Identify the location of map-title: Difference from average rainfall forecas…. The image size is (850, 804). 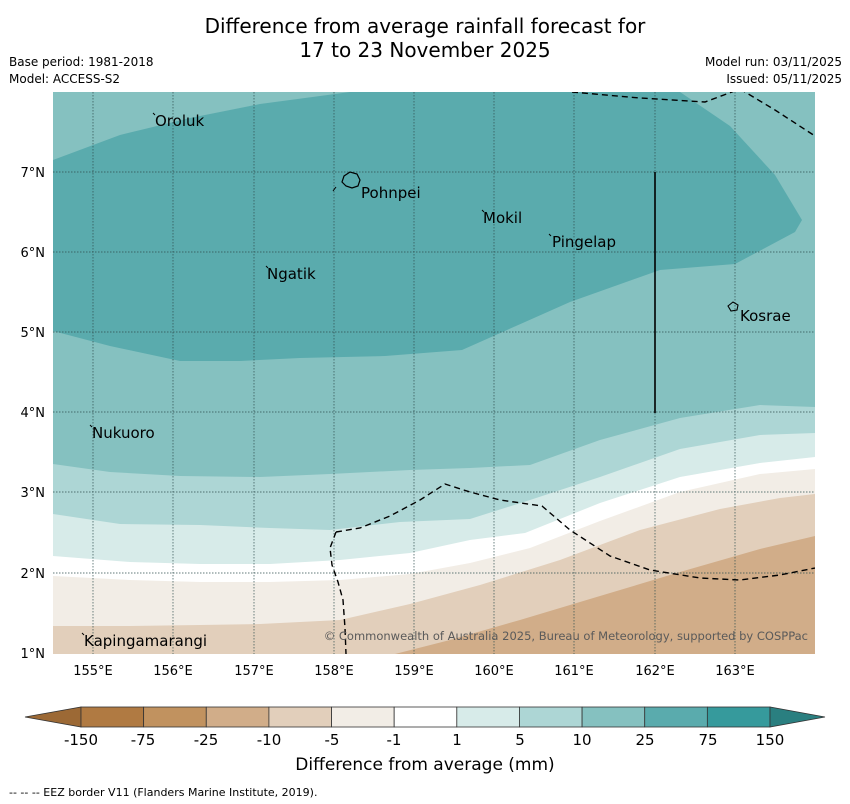
(425, 38).